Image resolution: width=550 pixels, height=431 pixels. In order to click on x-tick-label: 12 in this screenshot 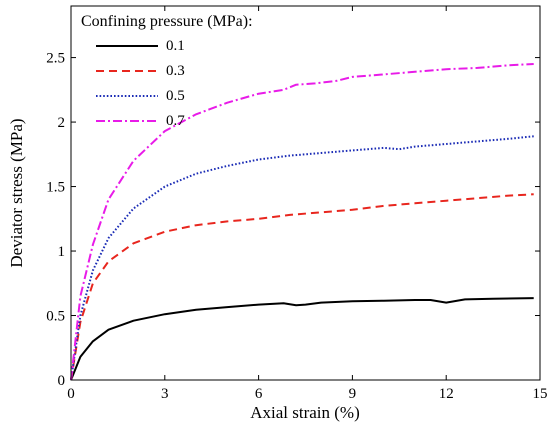, I will do `click(446, 394)`.